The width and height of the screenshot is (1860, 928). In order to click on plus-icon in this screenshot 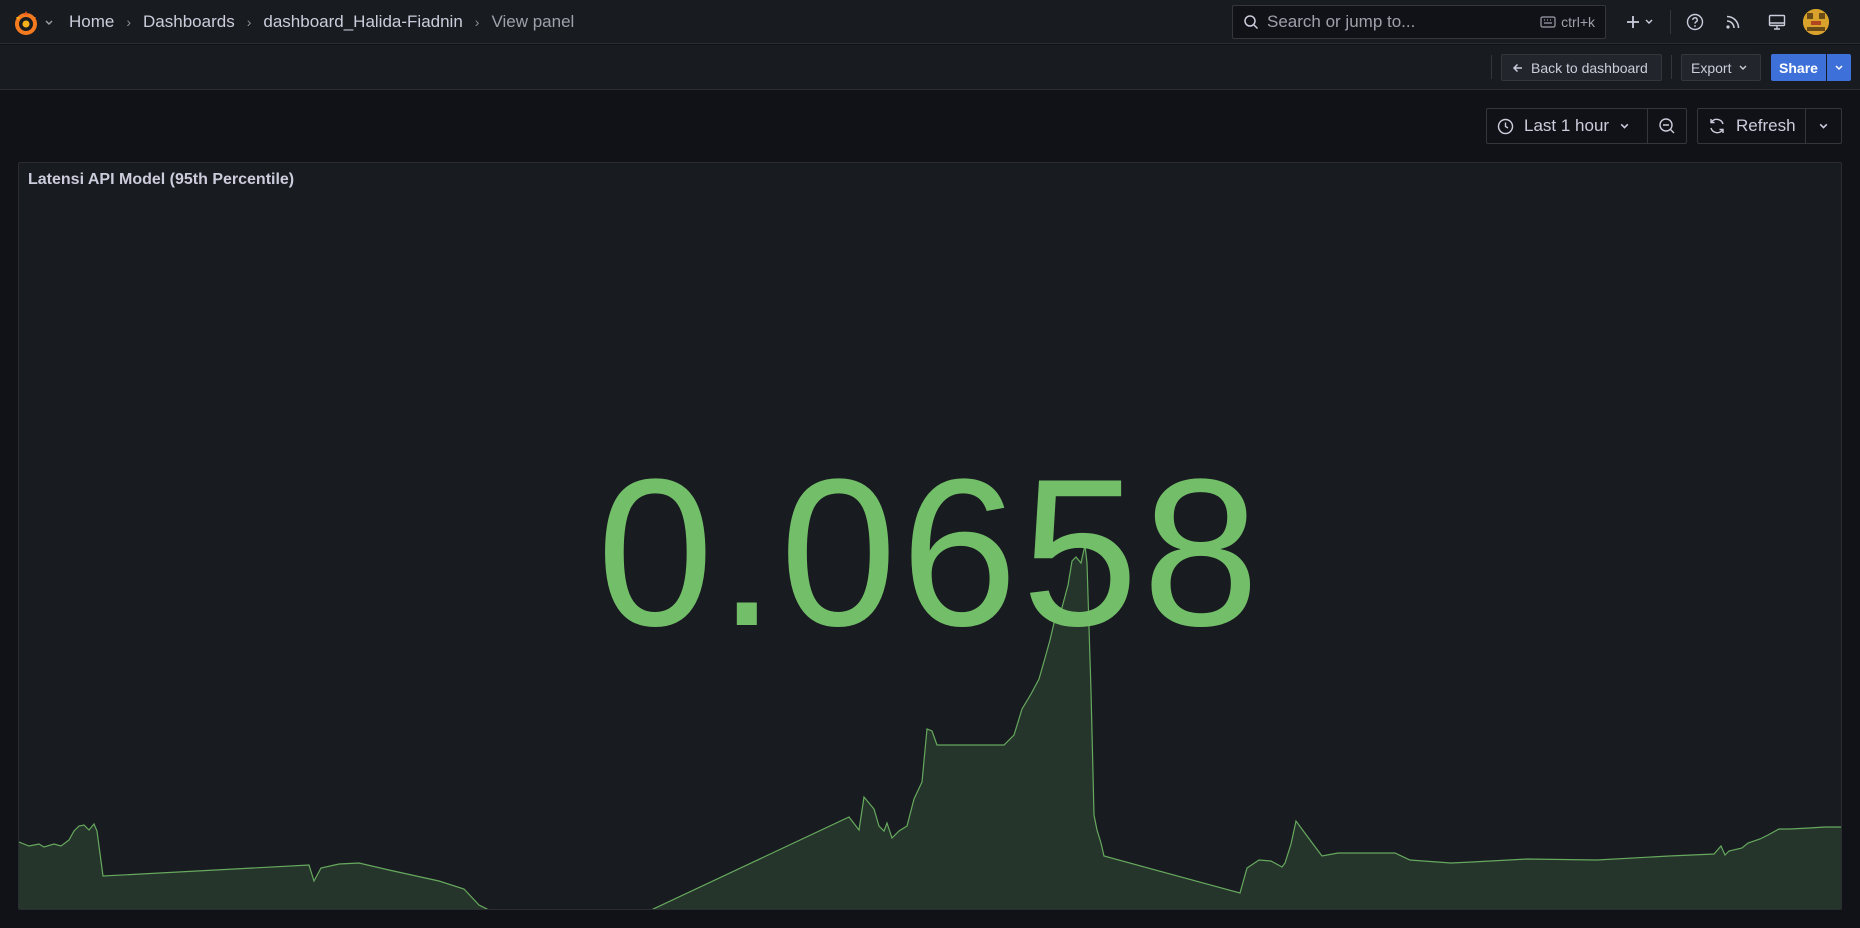, I will do `click(1633, 22)`.